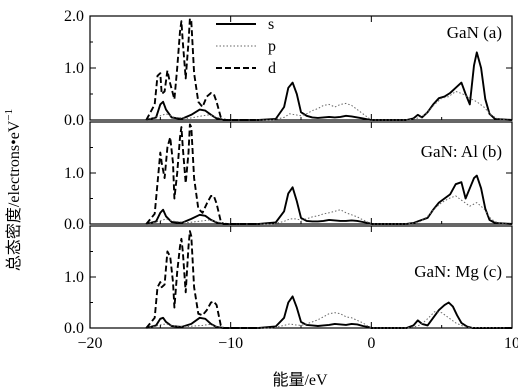 This screenshot has width=518, height=390. Describe the element at coordinates (300, 380) in the screenshot. I see `x-axis-title: 能量/eV` at that location.